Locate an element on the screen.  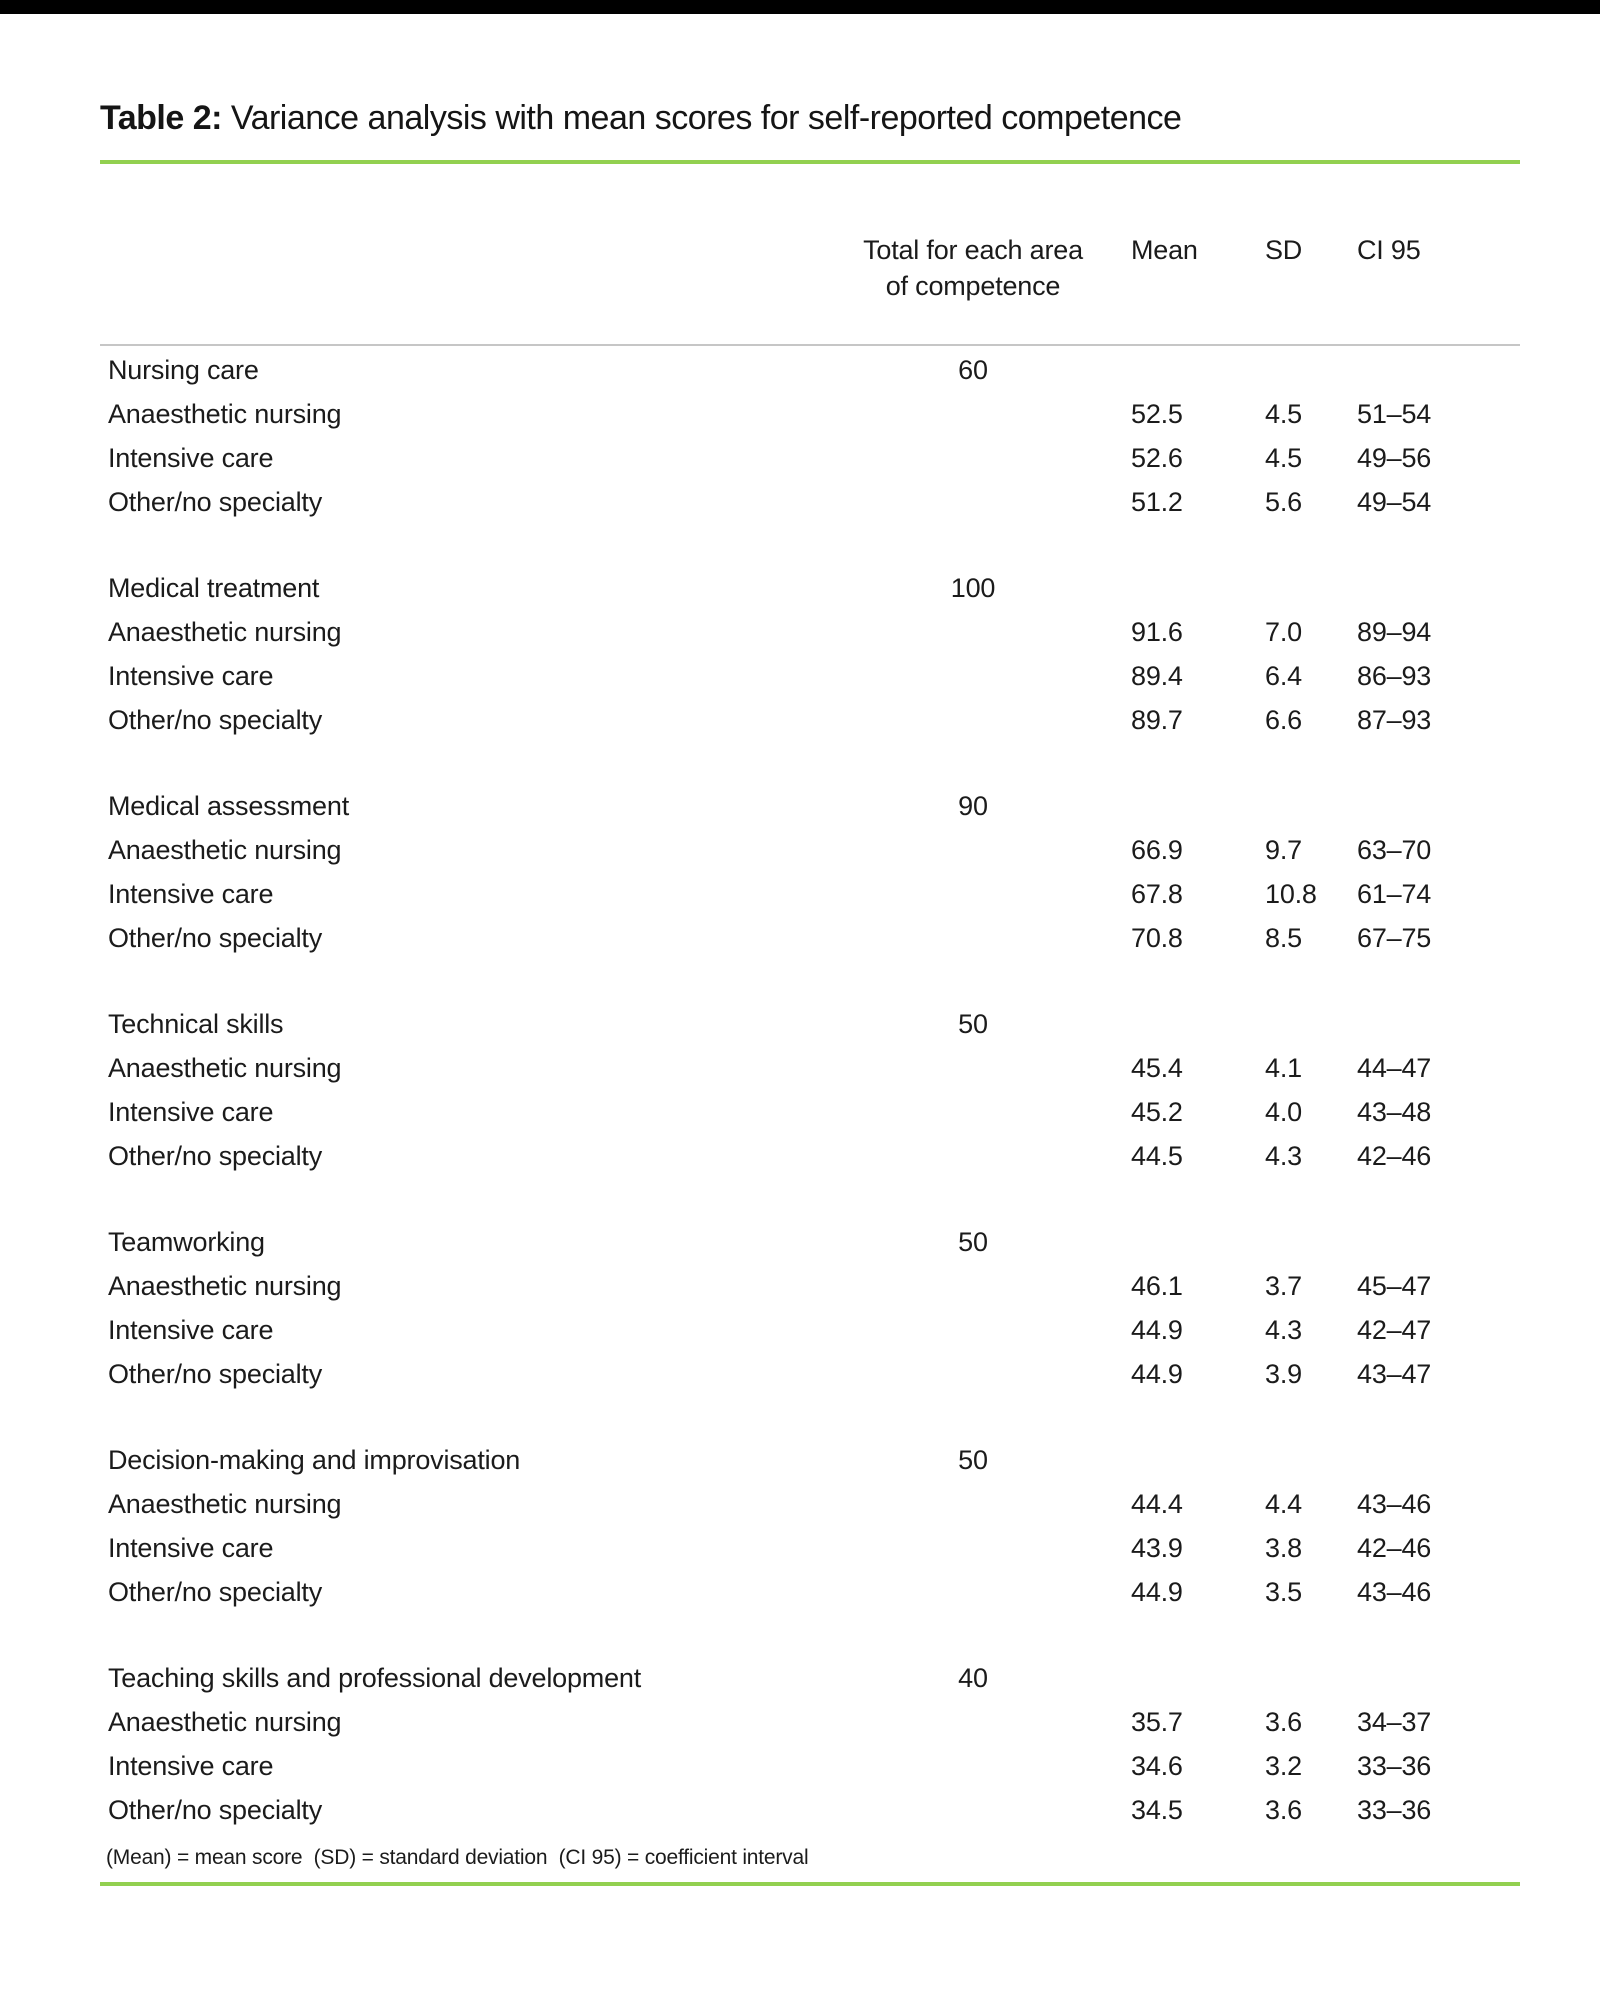
mean-value: 52.6 is located at coordinates (1157, 458).